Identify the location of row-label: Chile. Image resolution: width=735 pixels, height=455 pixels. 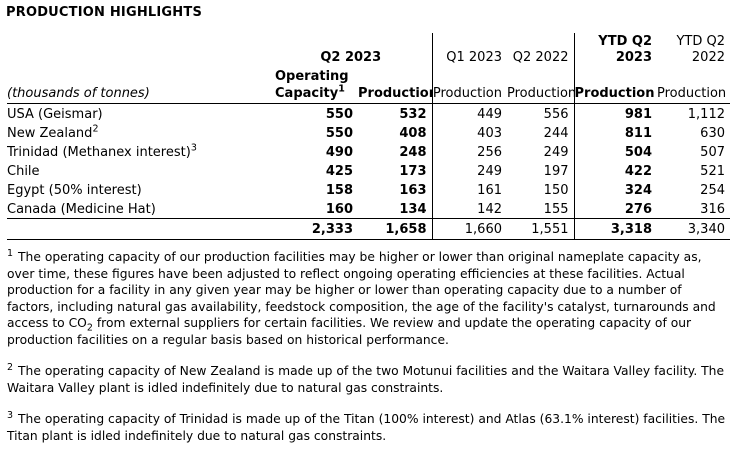
(23, 171).